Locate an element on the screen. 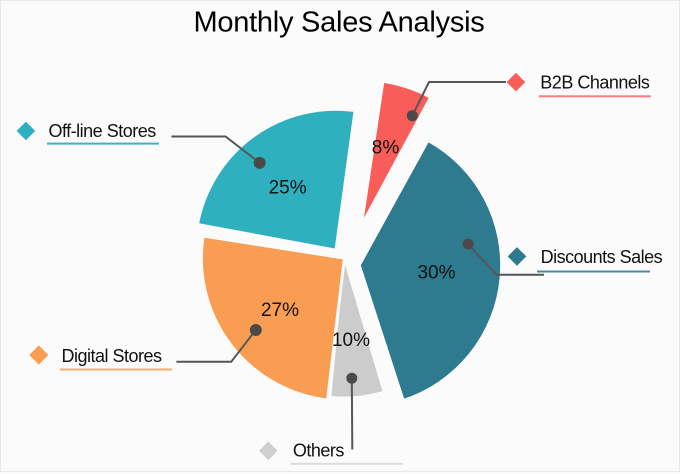 The width and height of the screenshot is (680, 474). svg-text: B2B Channels is located at coordinates (595, 83).